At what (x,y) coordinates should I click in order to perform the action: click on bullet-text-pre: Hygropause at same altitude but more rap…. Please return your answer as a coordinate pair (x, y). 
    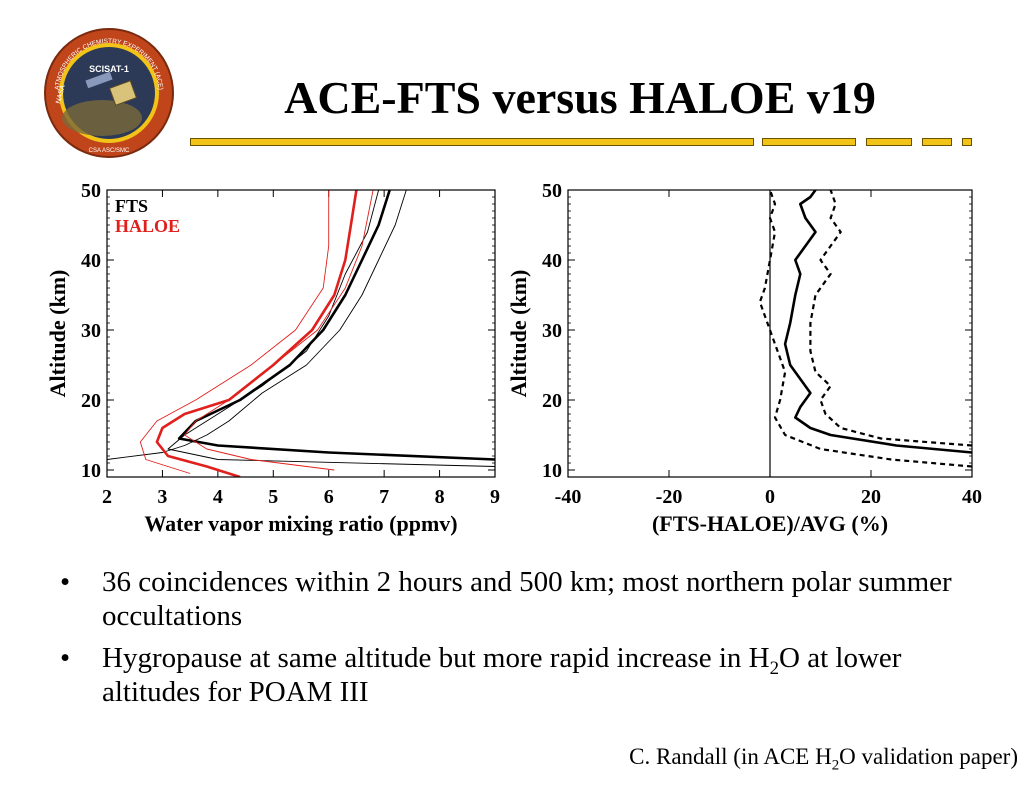
    Looking at the image, I should click on (436, 658).